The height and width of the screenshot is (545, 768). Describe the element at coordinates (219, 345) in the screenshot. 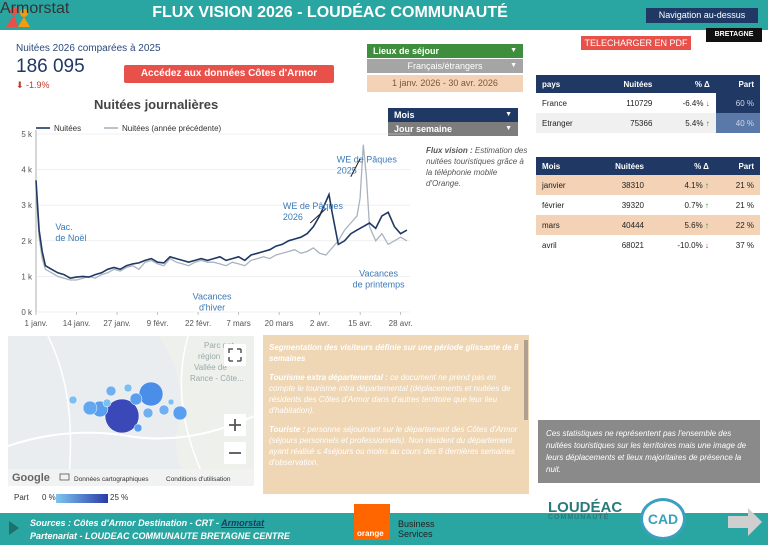

I see `map-label: Parc nat` at that location.